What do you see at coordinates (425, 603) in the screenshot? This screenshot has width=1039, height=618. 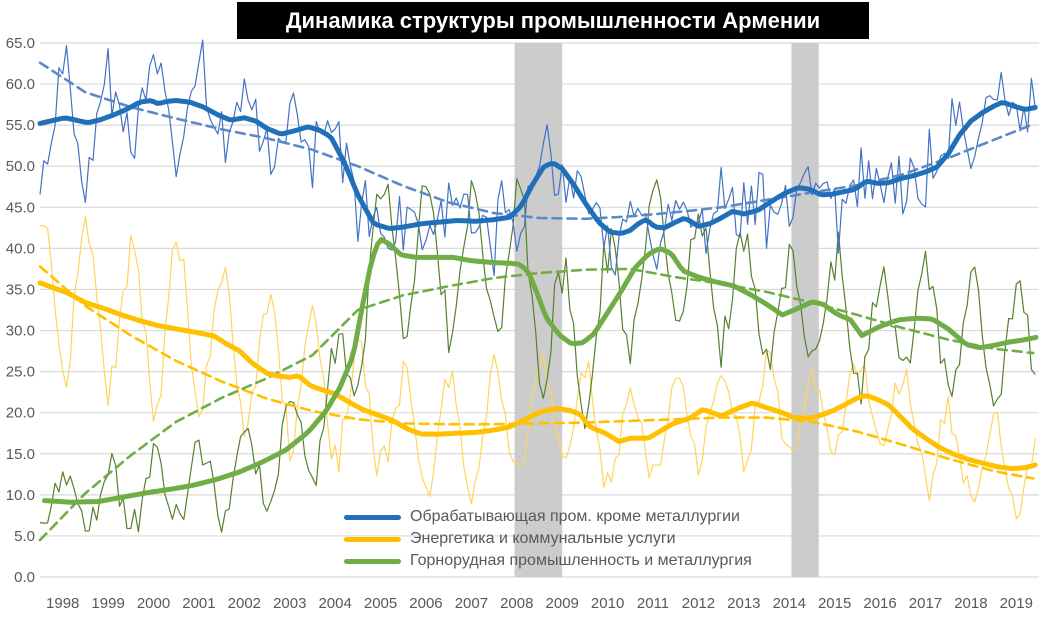 I see `x-axis-tick-label: 2006` at bounding box center [425, 603].